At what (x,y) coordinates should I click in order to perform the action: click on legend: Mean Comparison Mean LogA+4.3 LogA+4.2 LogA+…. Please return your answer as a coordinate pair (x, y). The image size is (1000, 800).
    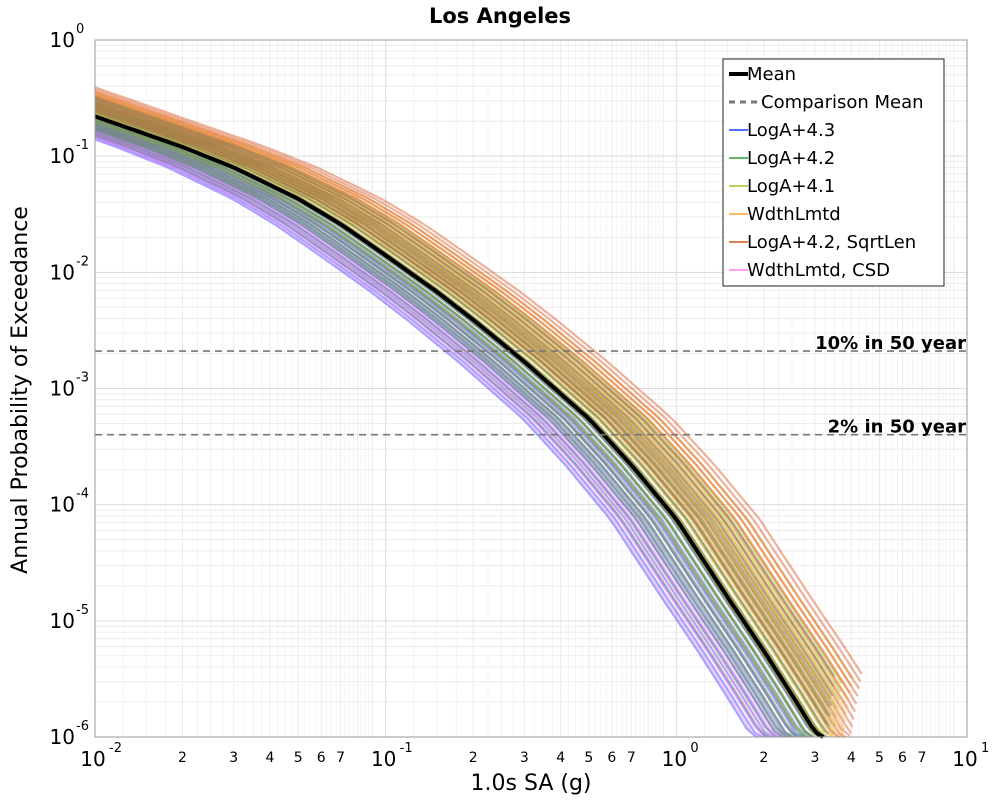
    Looking at the image, I should click on (833, 172).